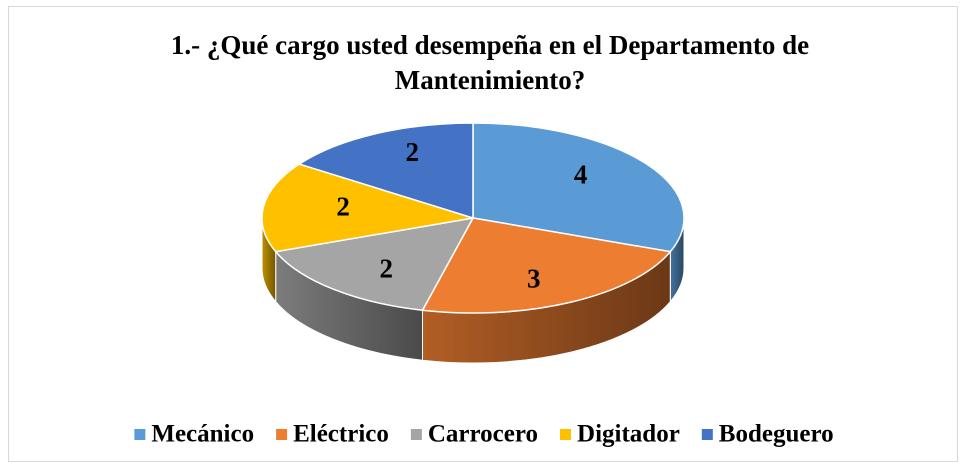 The height and width of the screenshot is (470, 968). Describe the element at coordinates (776, 434) in the screenshot. I see `legend-label: Bodeguero` at that location.